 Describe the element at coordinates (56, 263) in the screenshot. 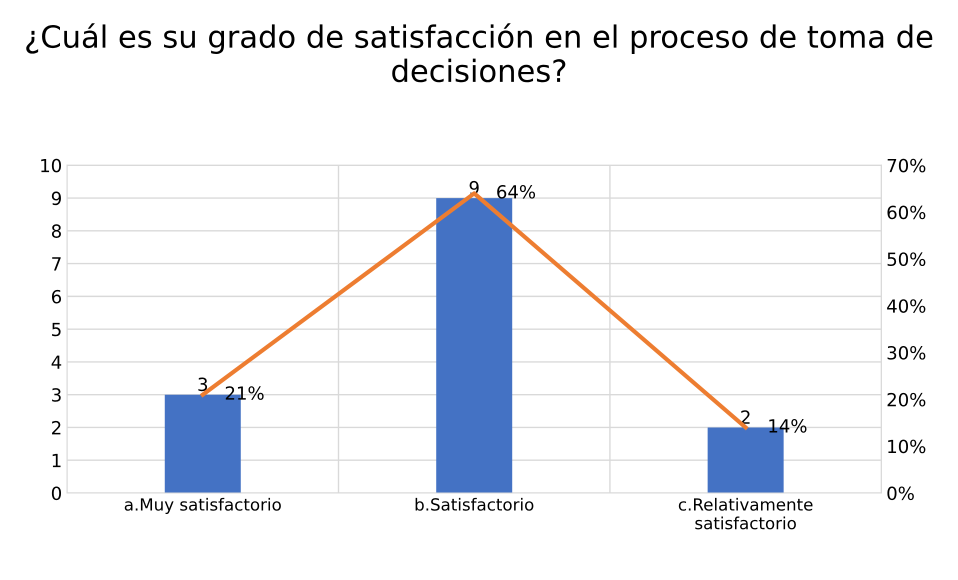

I see `y-tick-label: 7` at that location.